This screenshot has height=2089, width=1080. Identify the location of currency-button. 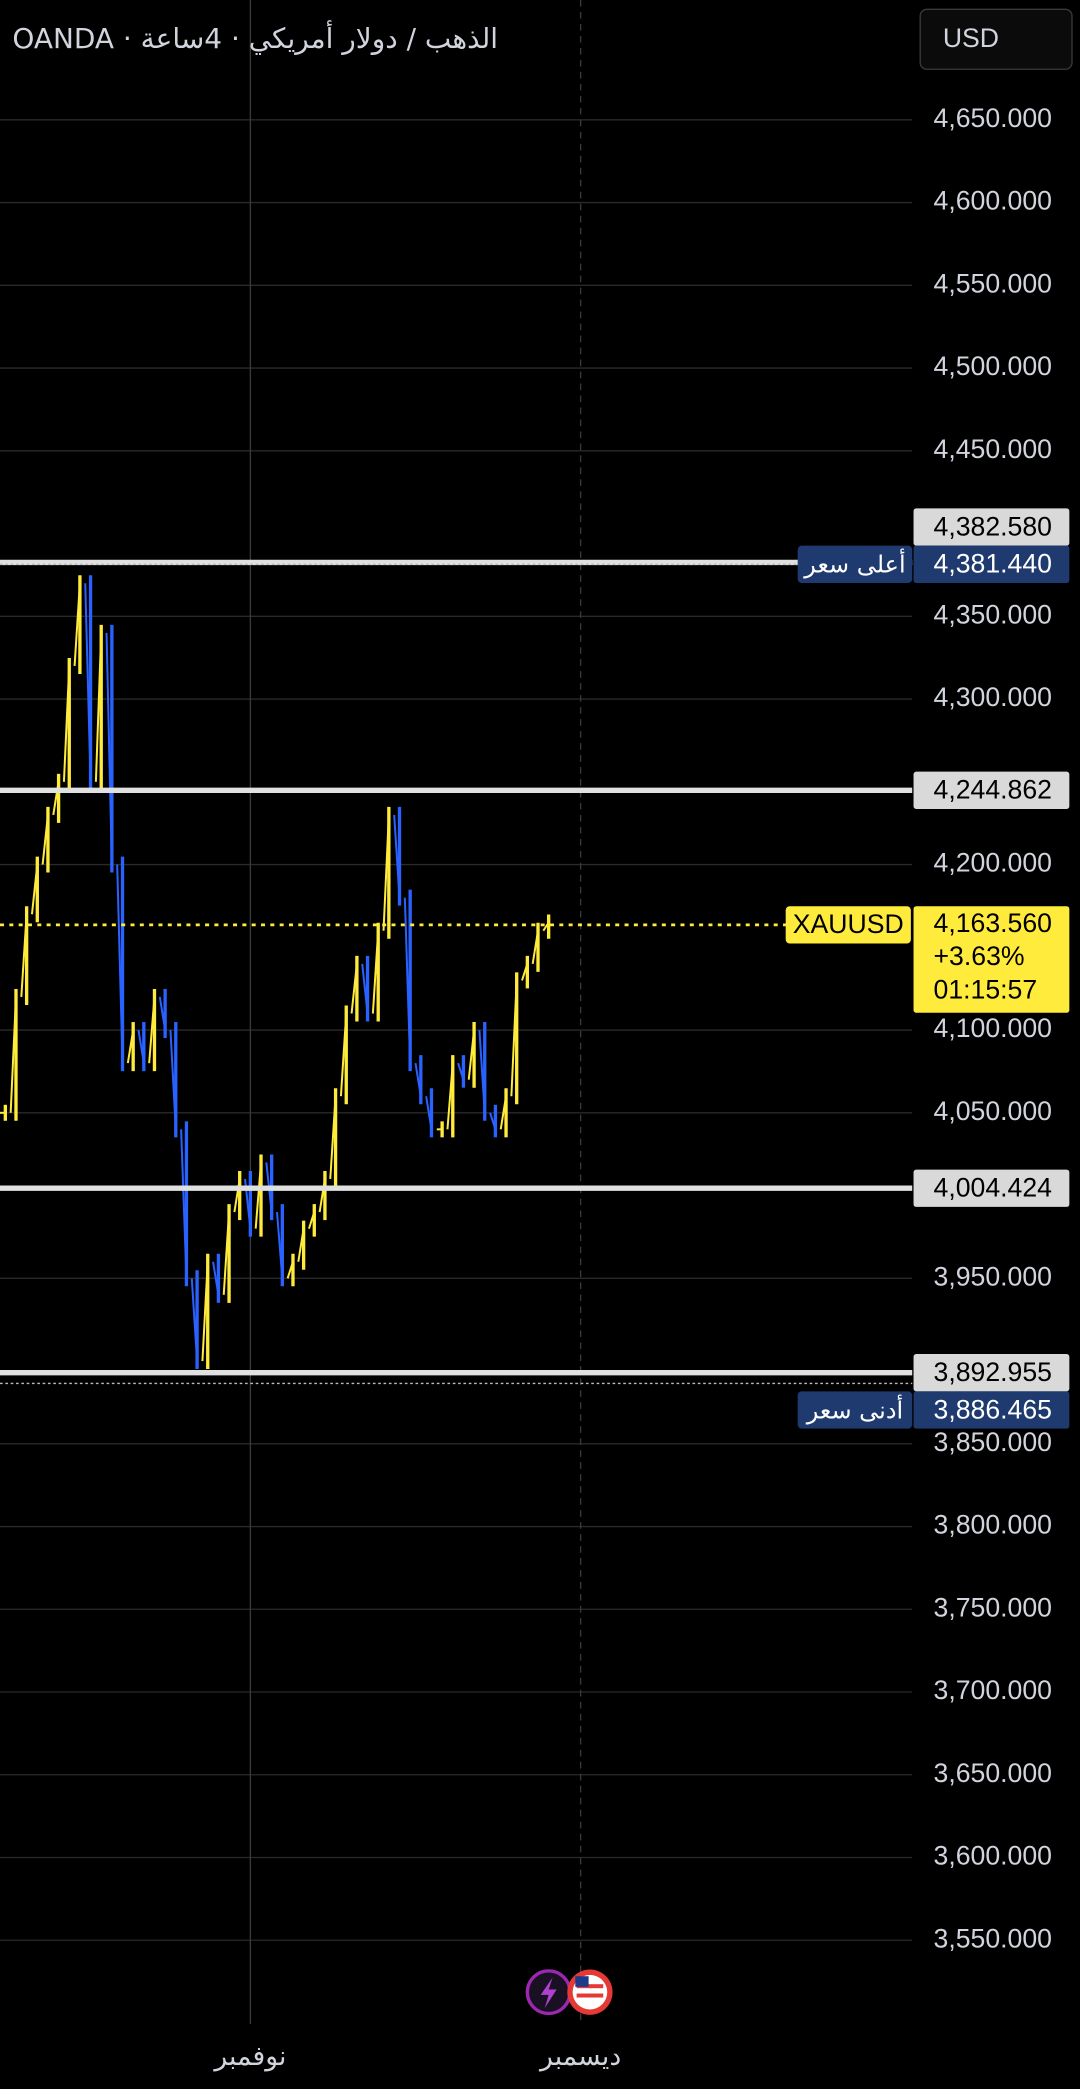
(996, 39).